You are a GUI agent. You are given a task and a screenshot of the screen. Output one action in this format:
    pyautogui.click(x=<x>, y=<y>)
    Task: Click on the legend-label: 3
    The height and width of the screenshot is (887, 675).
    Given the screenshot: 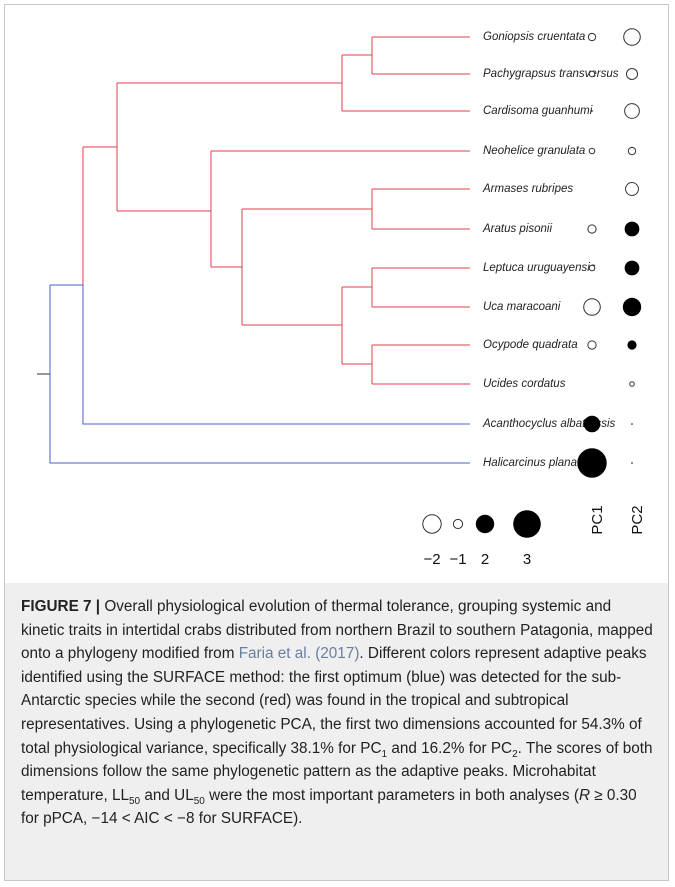 What is the action you would take?
    pyautogui.click(x=527, y=559)
    